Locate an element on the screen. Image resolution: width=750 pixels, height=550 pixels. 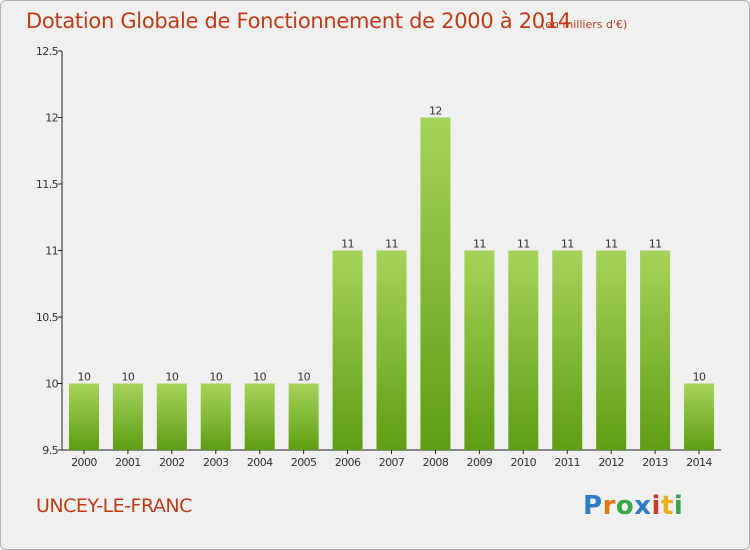
logo-letter: r is located at coordinates (609, 506).